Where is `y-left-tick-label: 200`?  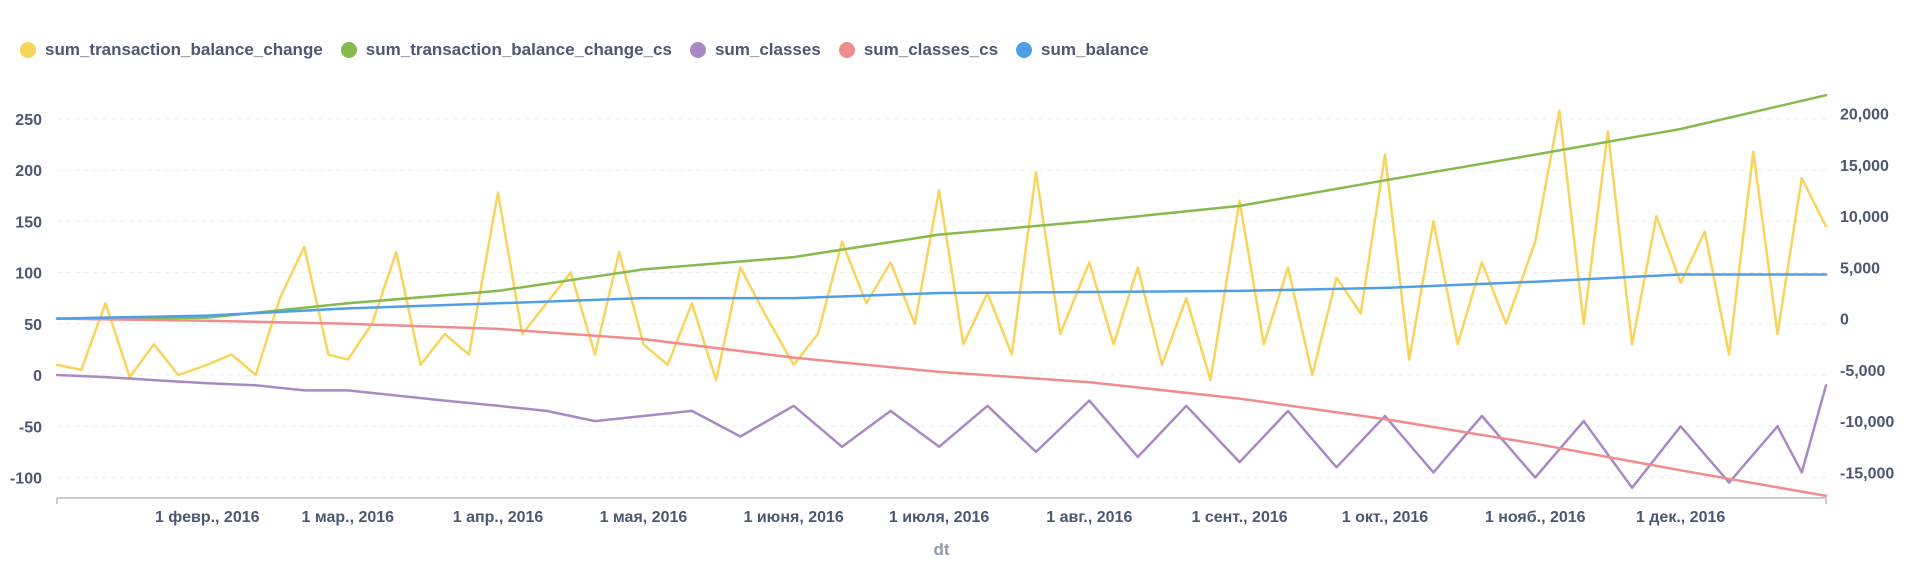 y-left-tick-label: 200 is located at coordinates (28, 171).